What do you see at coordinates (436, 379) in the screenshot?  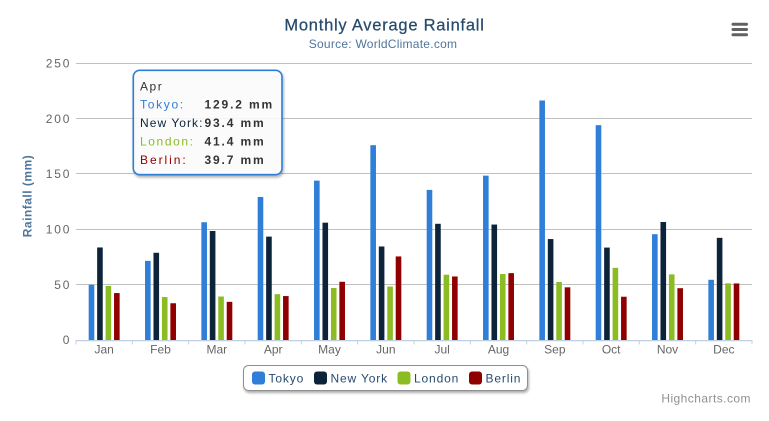 I see `svg-text: London` at bounding box center [436, 379].